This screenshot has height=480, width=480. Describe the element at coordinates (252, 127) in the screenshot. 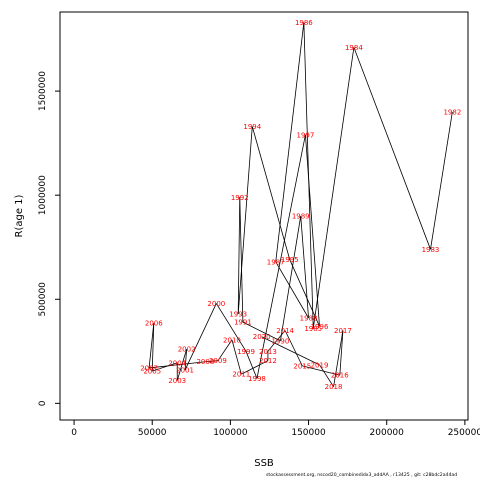

I see `year-label-1994: 1994` at that location.